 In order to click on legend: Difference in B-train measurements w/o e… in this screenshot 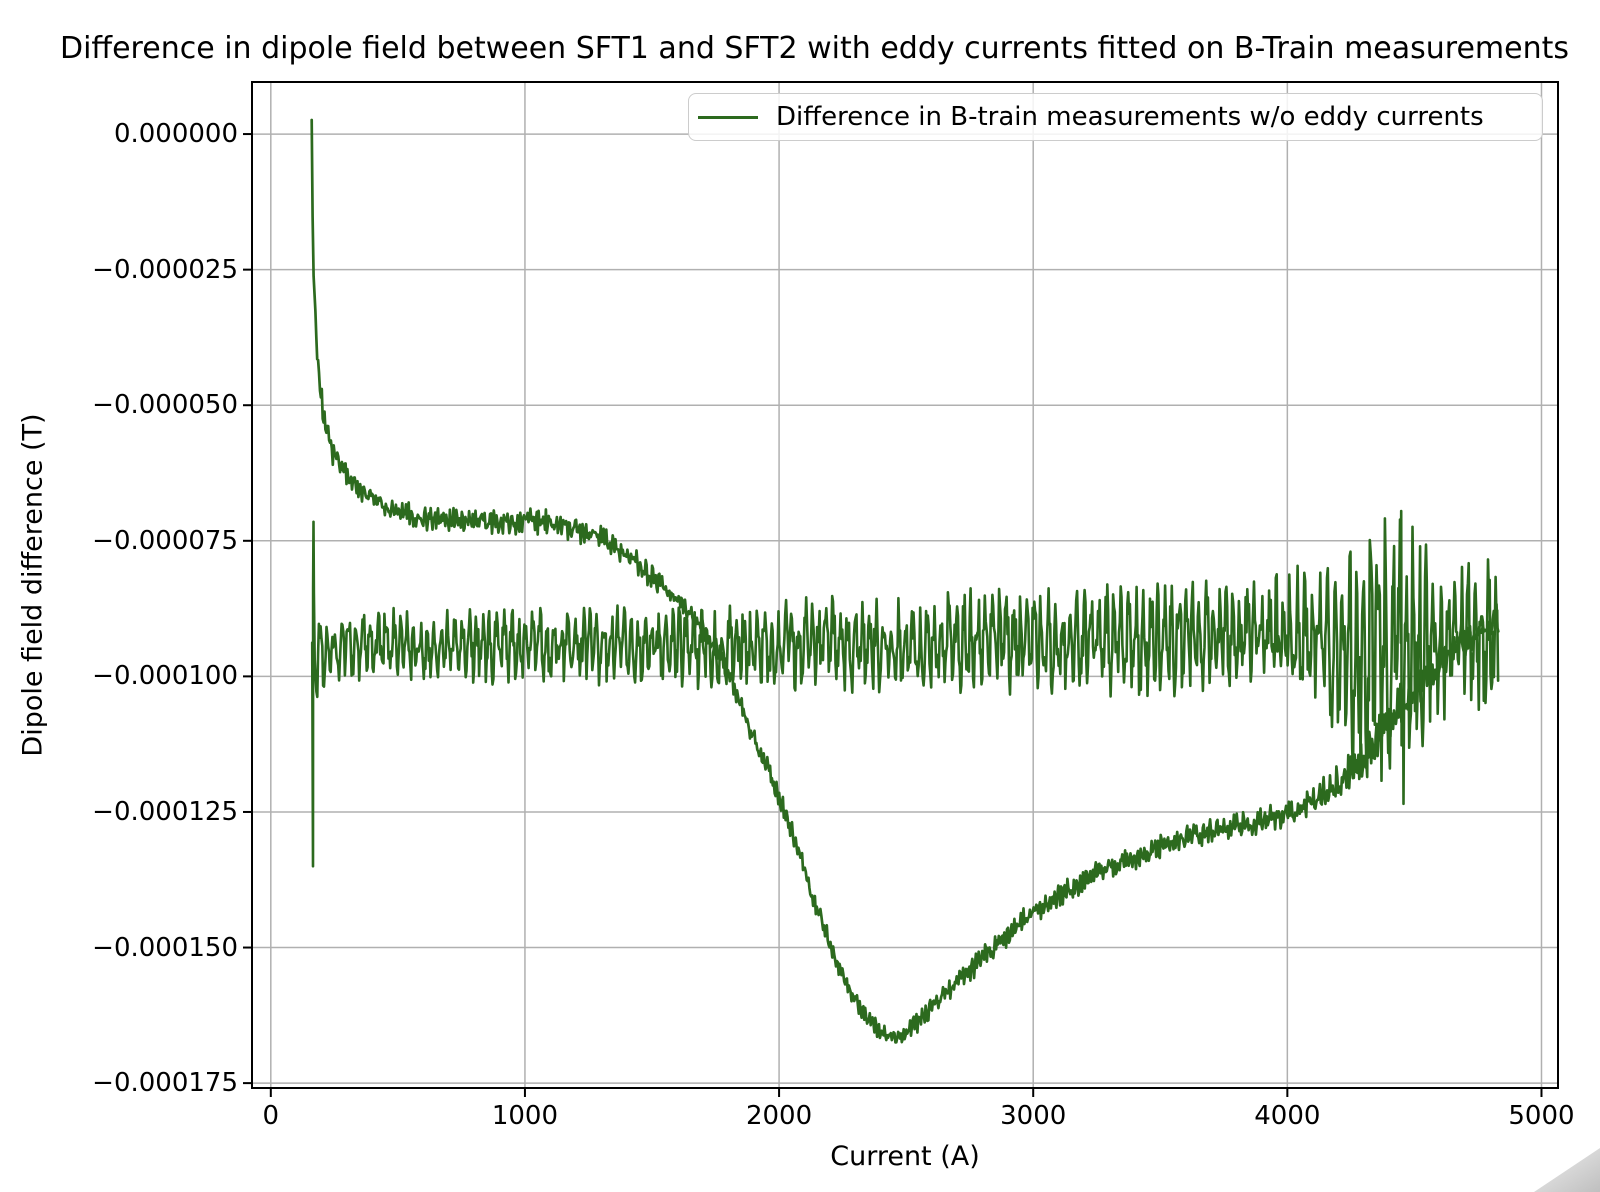, I will do `click(1115, 117)`.